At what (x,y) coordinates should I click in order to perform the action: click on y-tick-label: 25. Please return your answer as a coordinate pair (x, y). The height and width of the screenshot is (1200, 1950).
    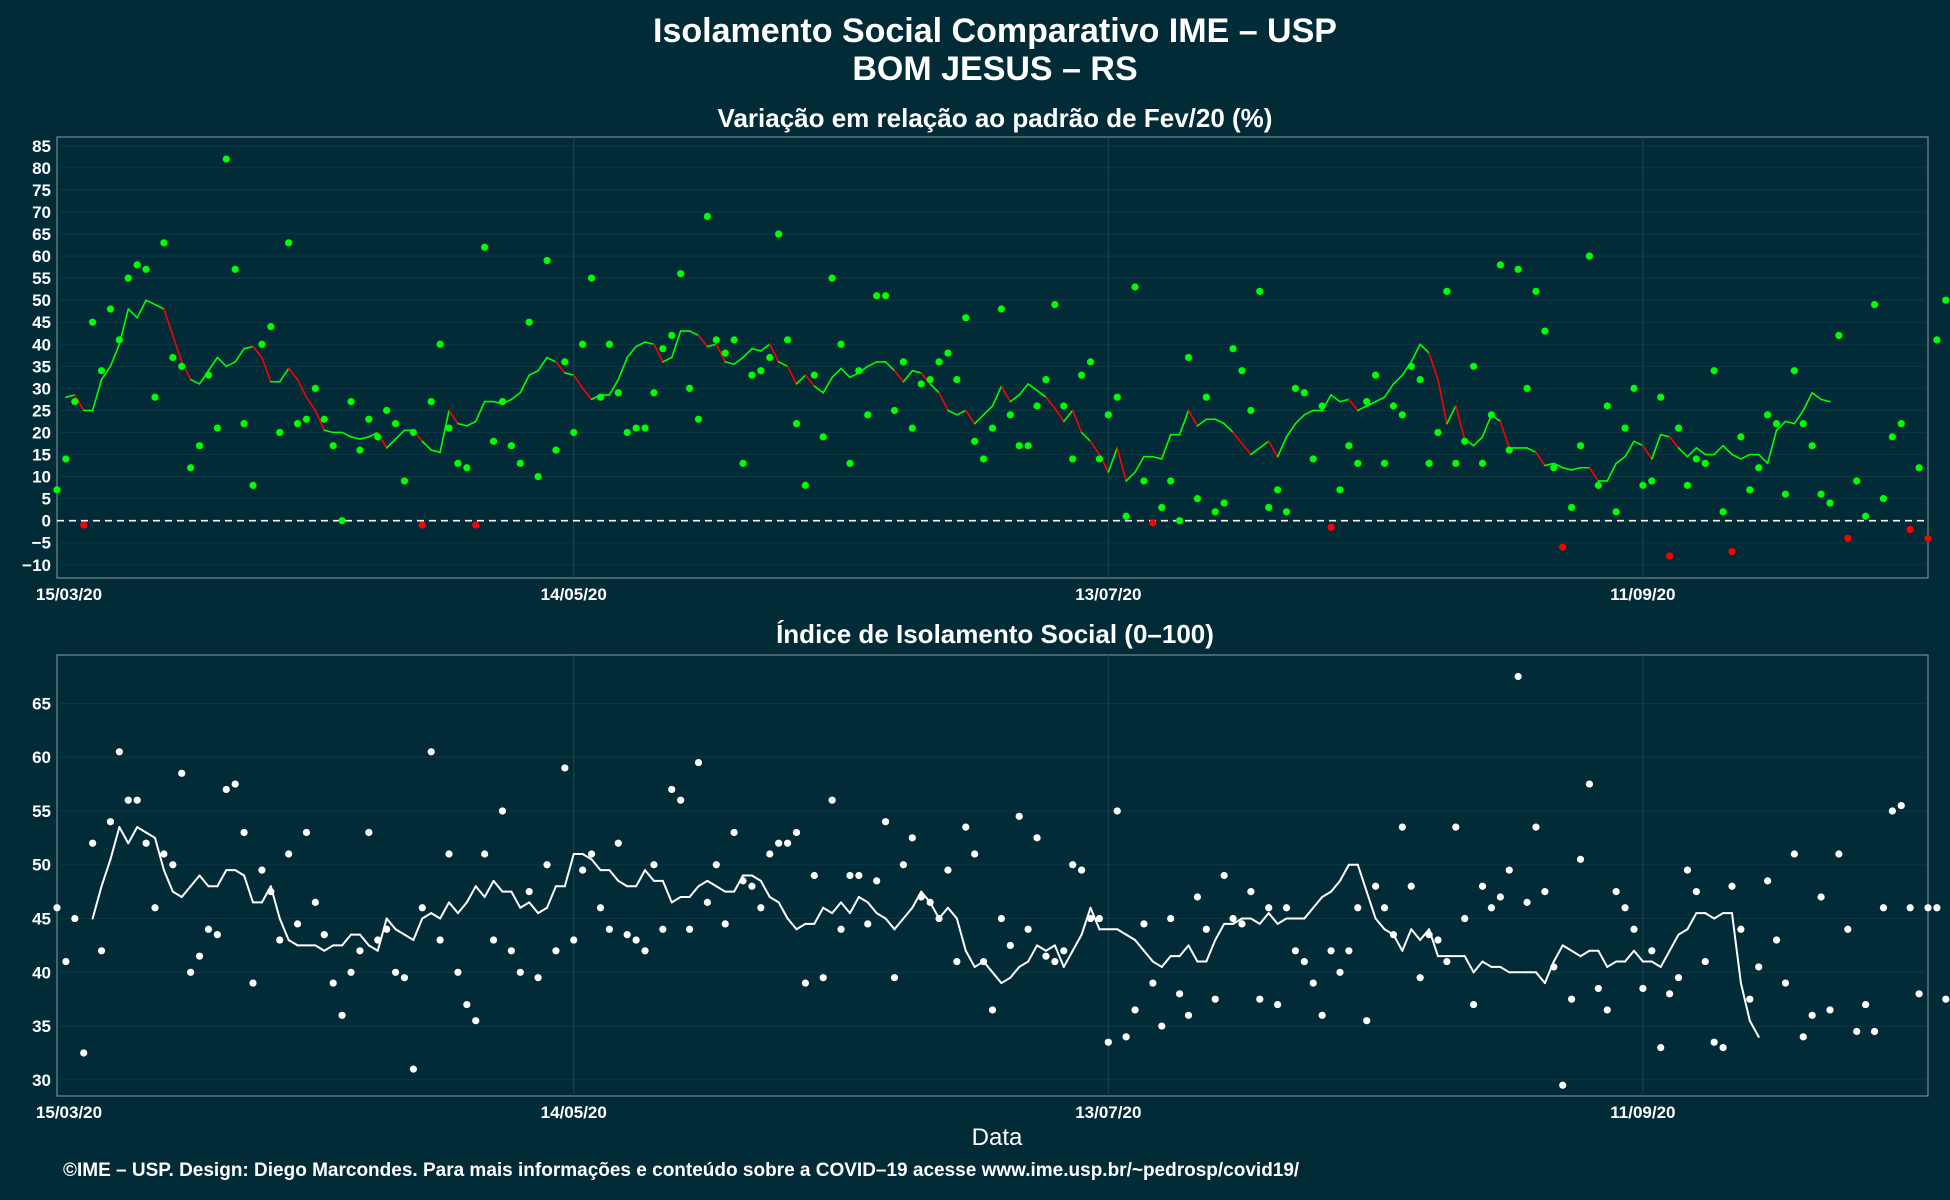
    Looking at the image, I should click on (41, 410).